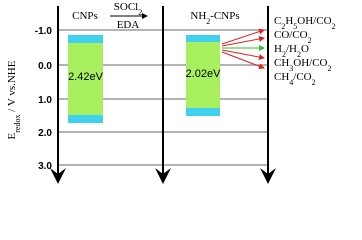  I want to click on reagent: EDA, so click(128, 25).